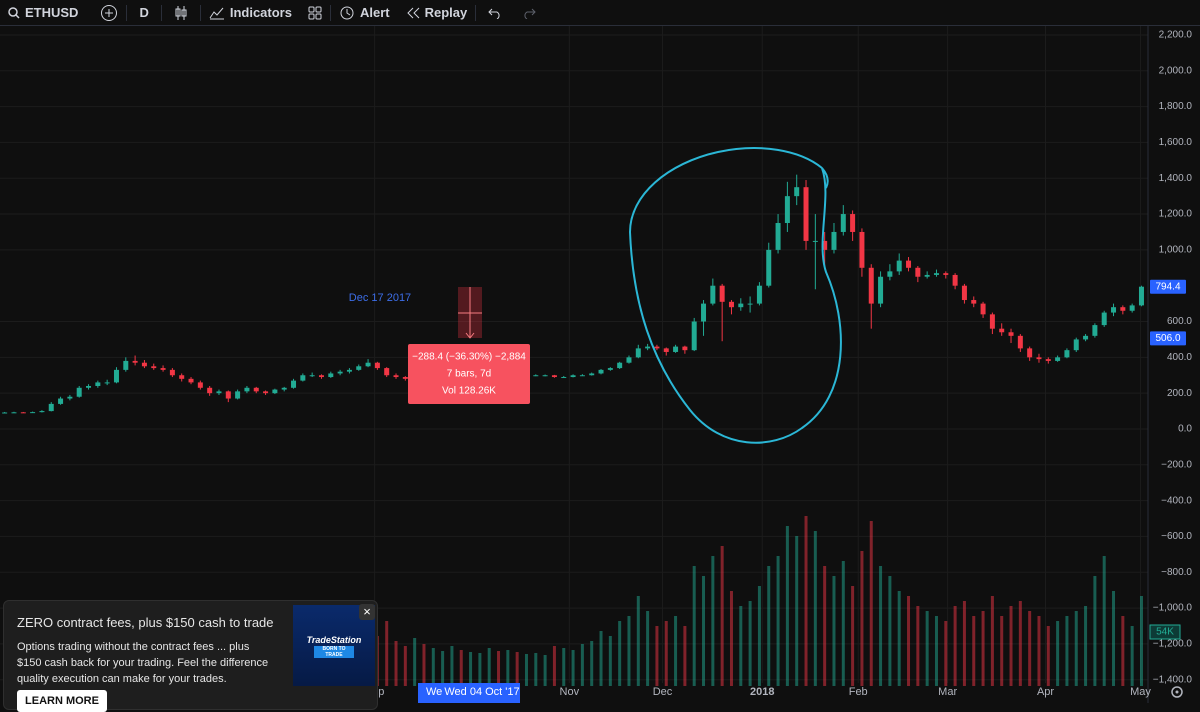  Describe the element at coordinates (62, 701) in the screenshot. I see `learn-more-button: LEARN MORE` at that location.